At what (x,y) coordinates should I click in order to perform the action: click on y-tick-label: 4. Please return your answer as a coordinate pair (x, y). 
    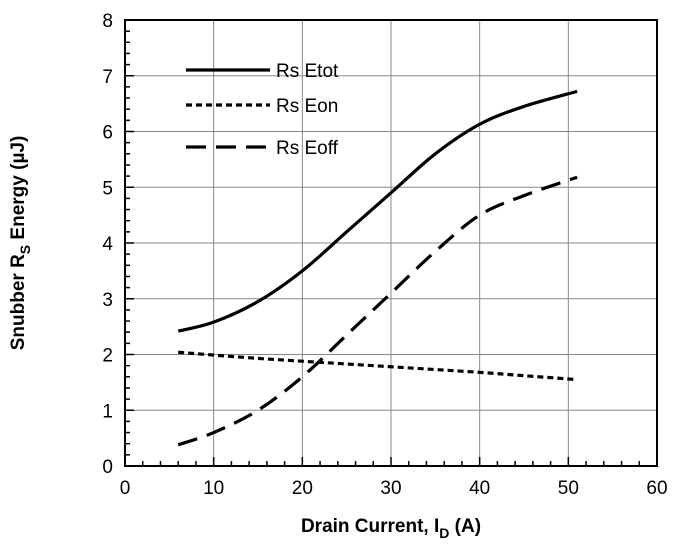
    Looking at the image, I should click on (107, 244).